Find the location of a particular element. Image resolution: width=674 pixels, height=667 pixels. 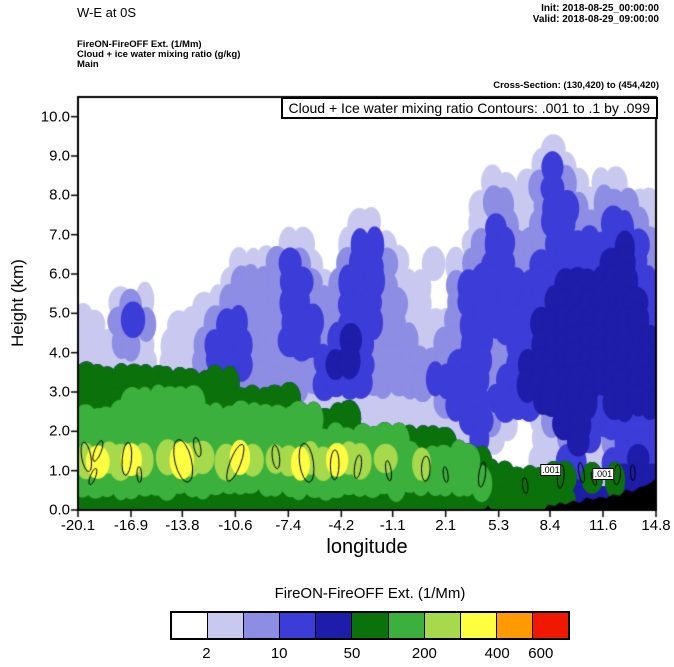

x-tick-label: -1.1 is located at coordinates (392, 525).